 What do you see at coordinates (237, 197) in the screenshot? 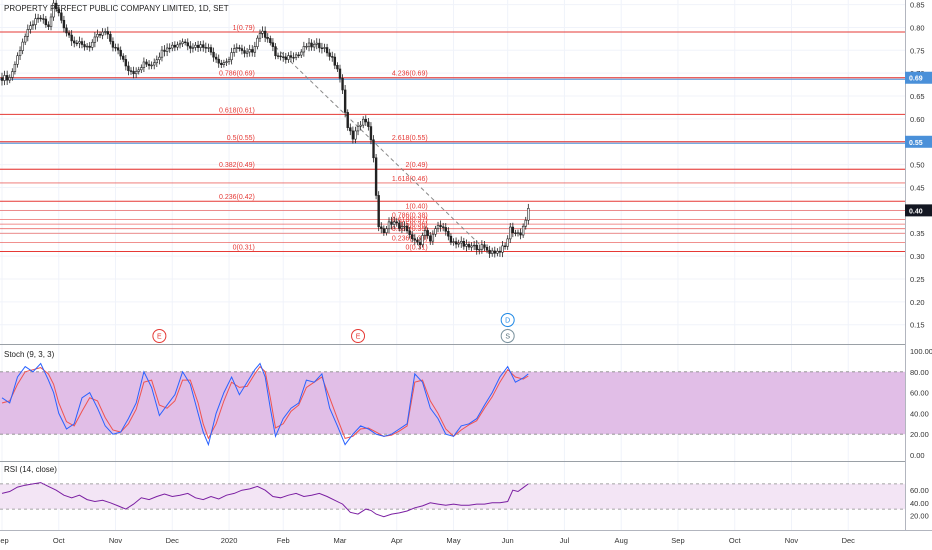
I see `fib-level-label: 0.236(0.42)` at bounding box center [237, 197].